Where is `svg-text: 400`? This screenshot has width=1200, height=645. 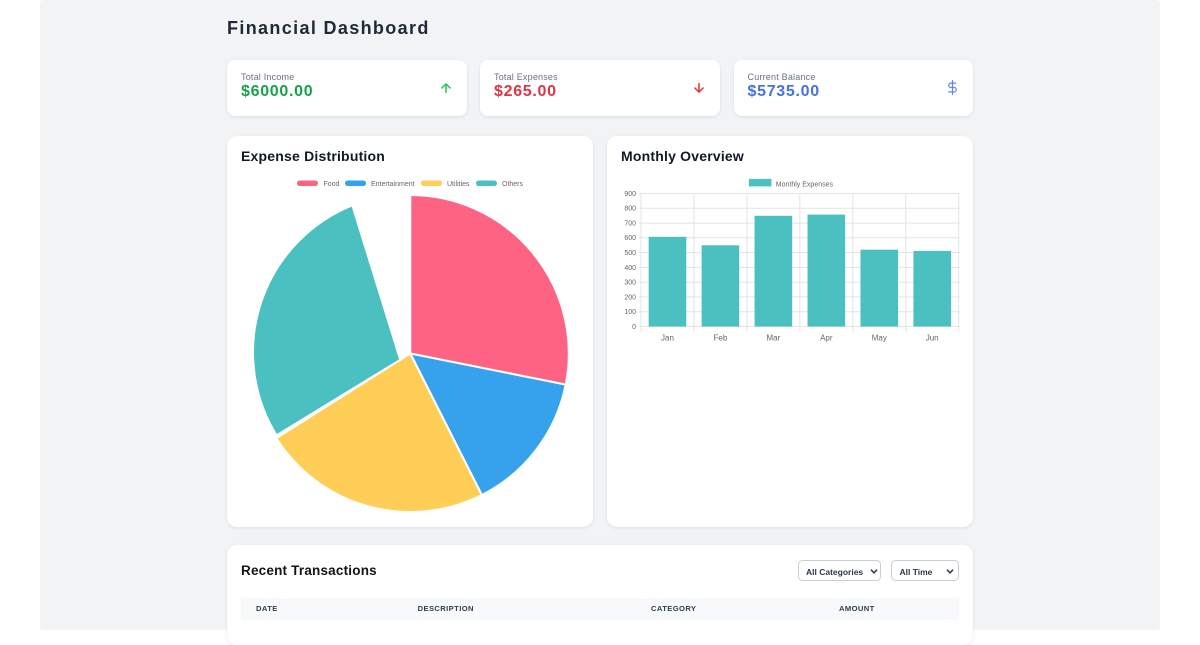
svg-text: 400 is located at coordinates (630, 268).